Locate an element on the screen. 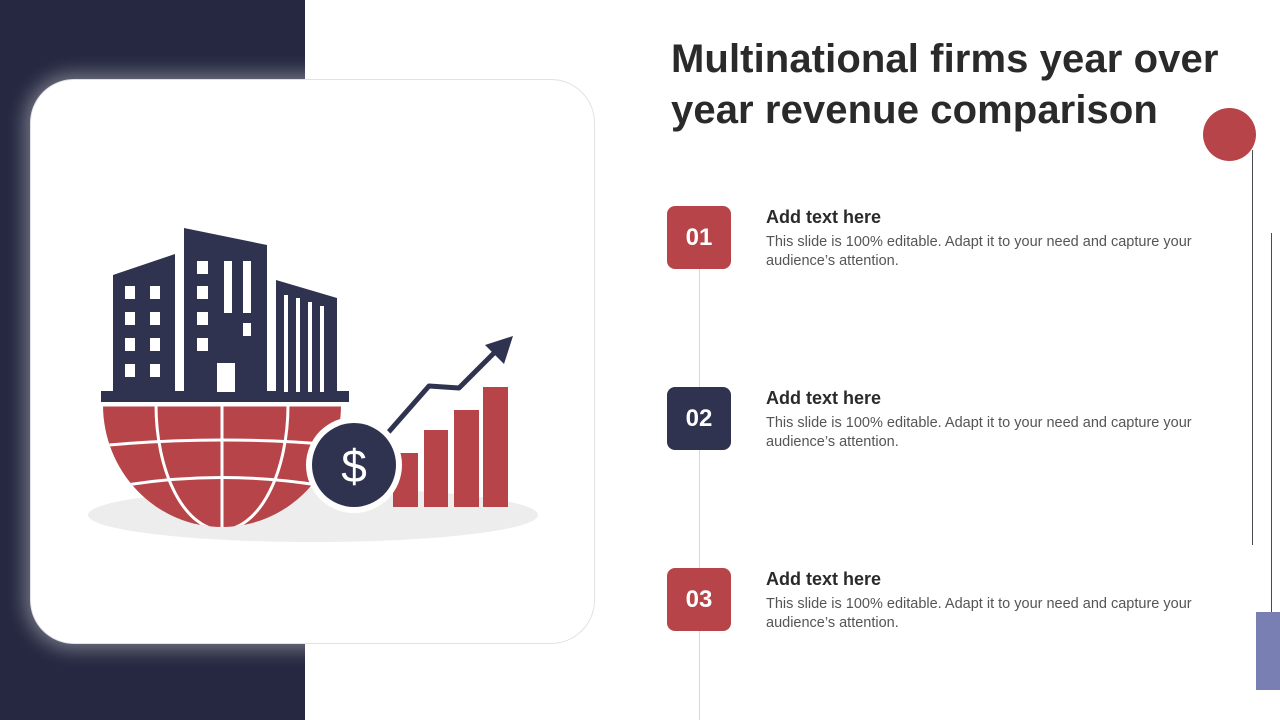  building-windows is located at coordinates (224, 326).